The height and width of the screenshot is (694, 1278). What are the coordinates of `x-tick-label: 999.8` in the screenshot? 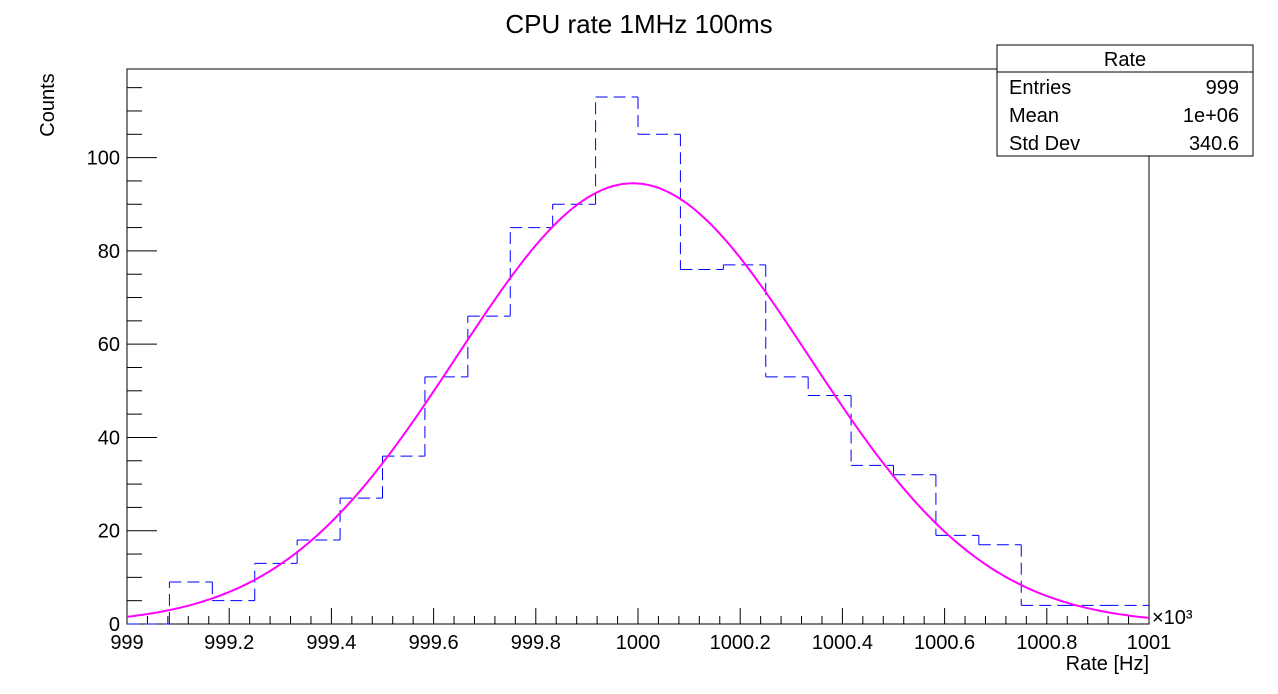 It's located at (536, 643).